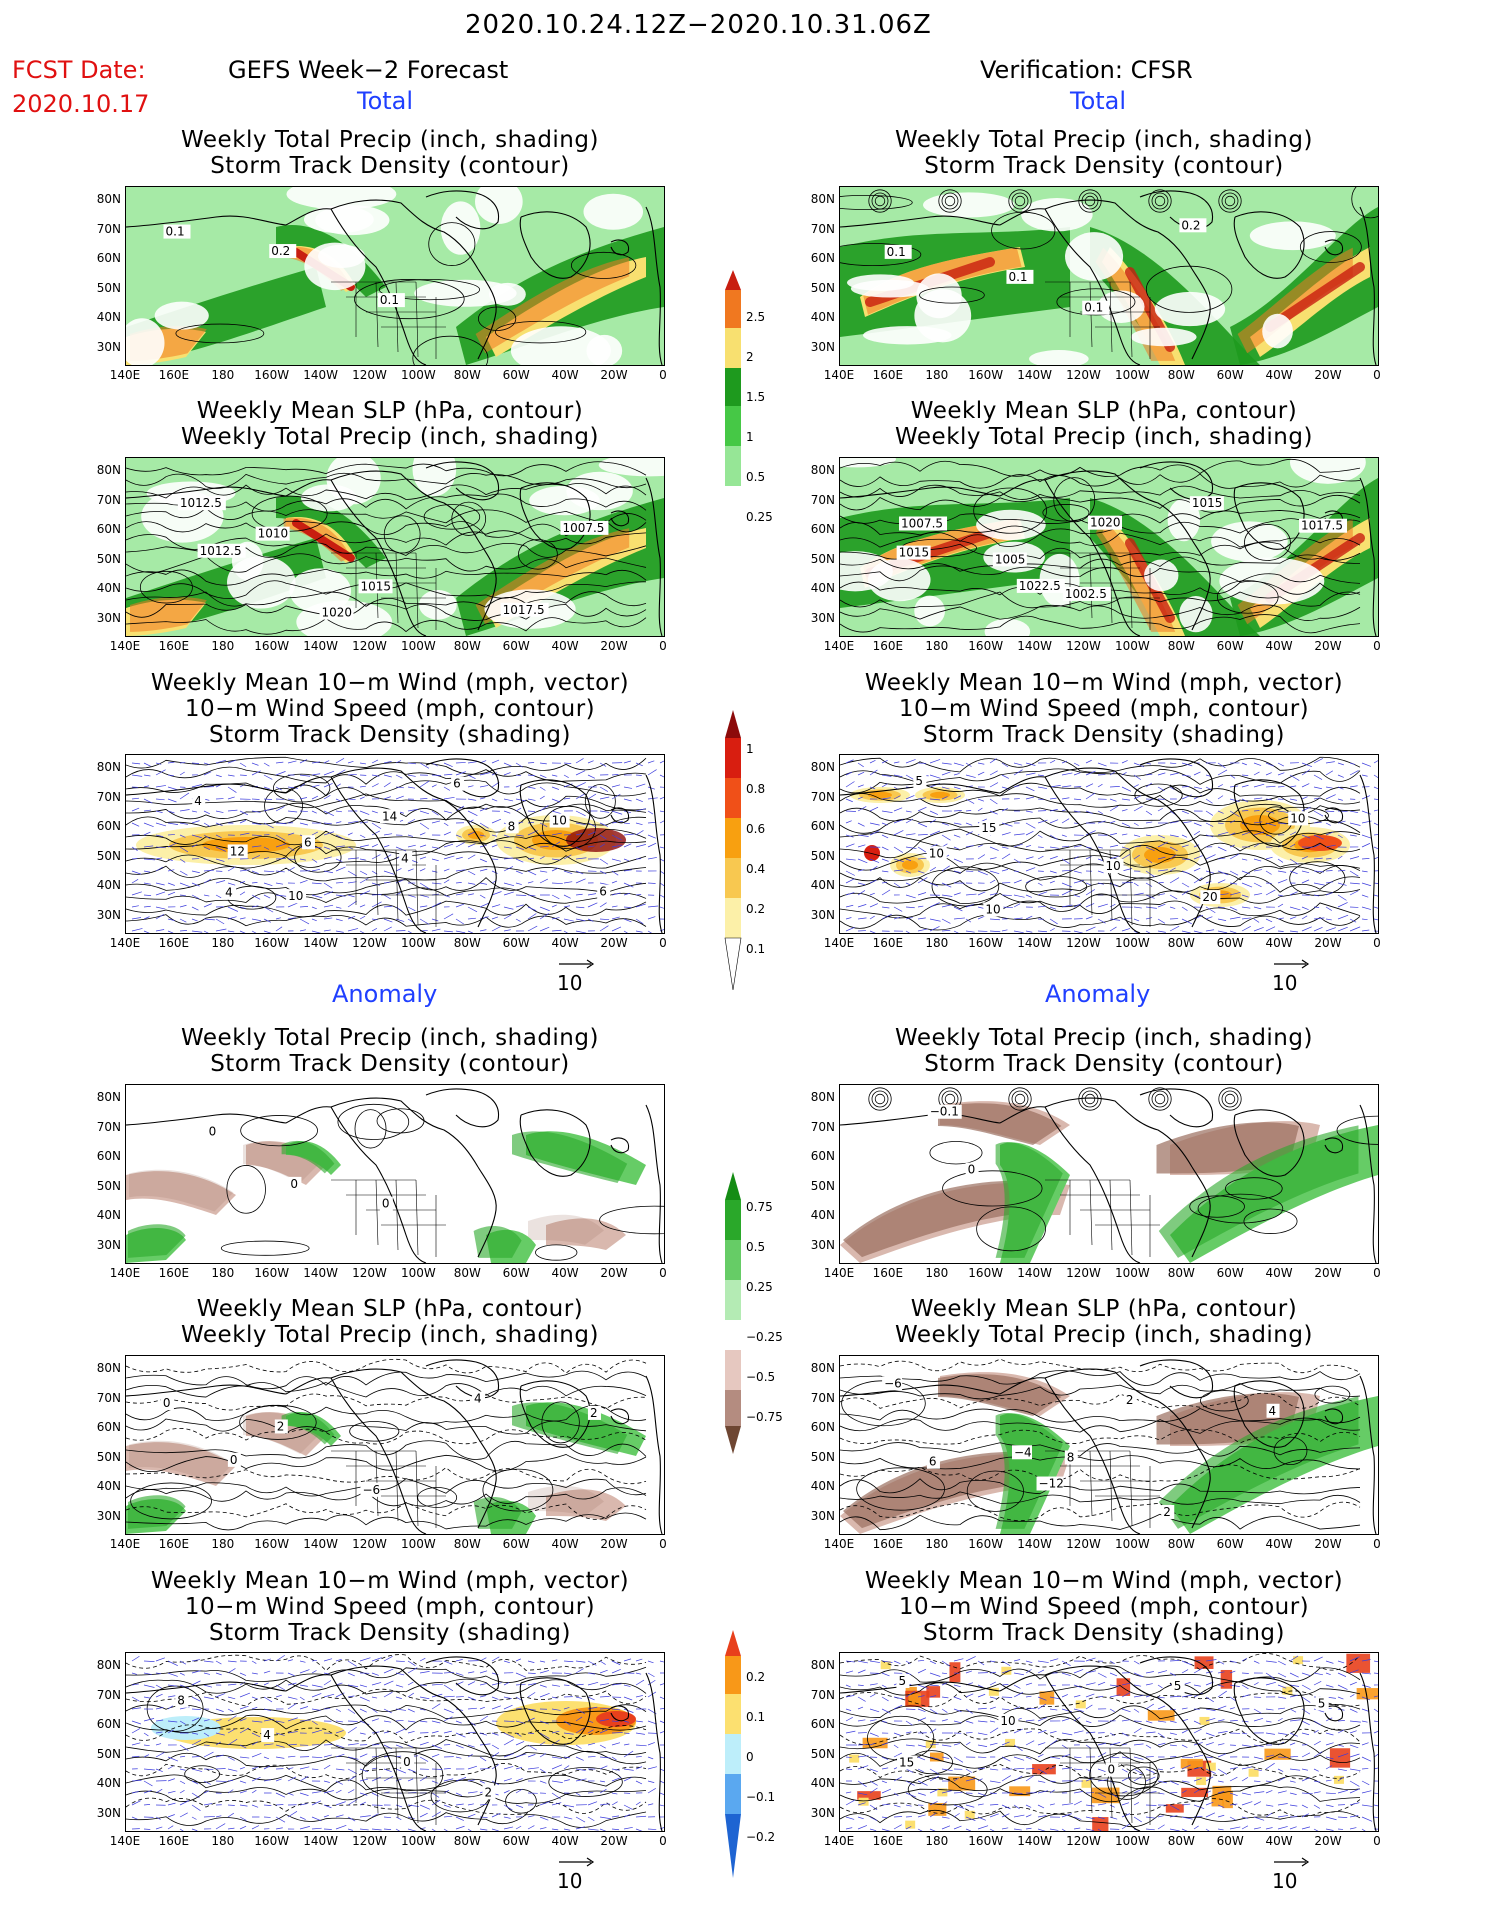  What do you see at coordinates (1071, 1457) in the screenshot?
I see `svg-text: 8` at bounding box center [1071, 1457].